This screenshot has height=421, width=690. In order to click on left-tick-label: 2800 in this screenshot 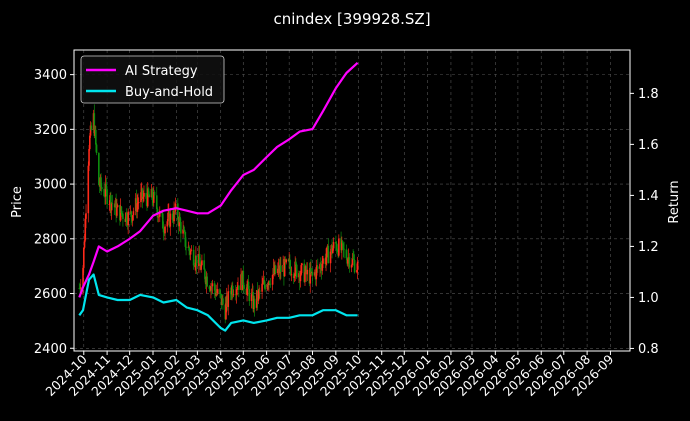, I will do `click(50, 239)`.